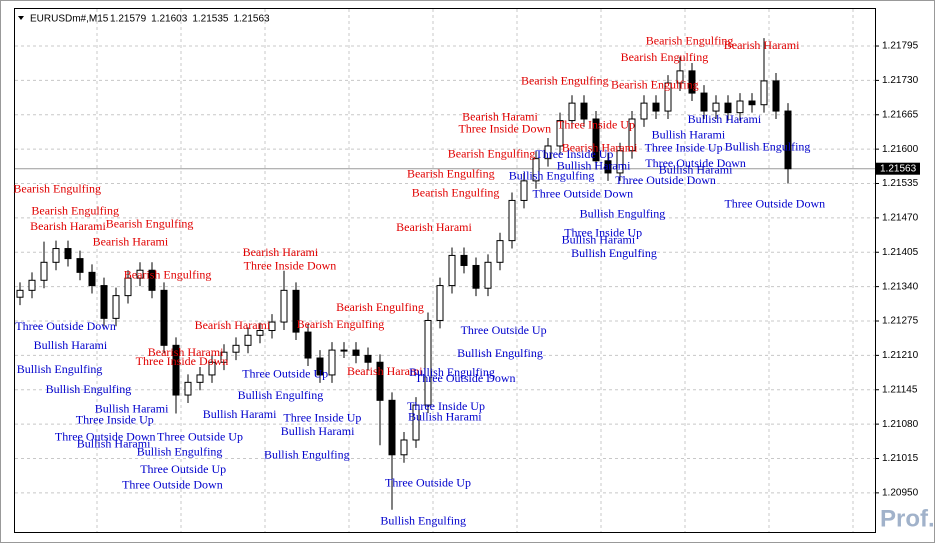  What do you see at coordinates (900, 80) in the screenshot?
I see `y-tick-label: 1.21730` at bounding box center [900, 80].